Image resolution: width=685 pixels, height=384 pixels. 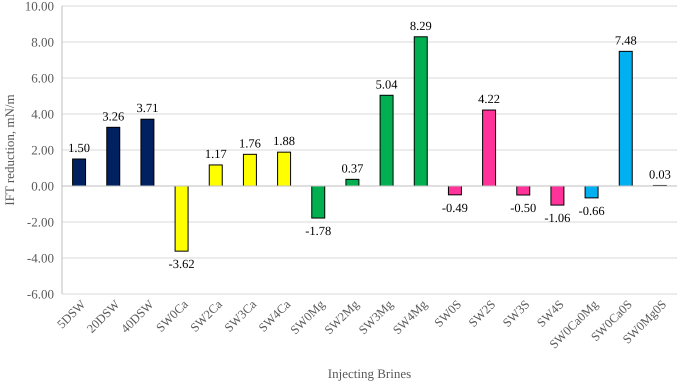 What do you see at coordinates (40, 258) in the screenshot?
I see `y-tick-label: -4.00` at bounding box center [40, 258].